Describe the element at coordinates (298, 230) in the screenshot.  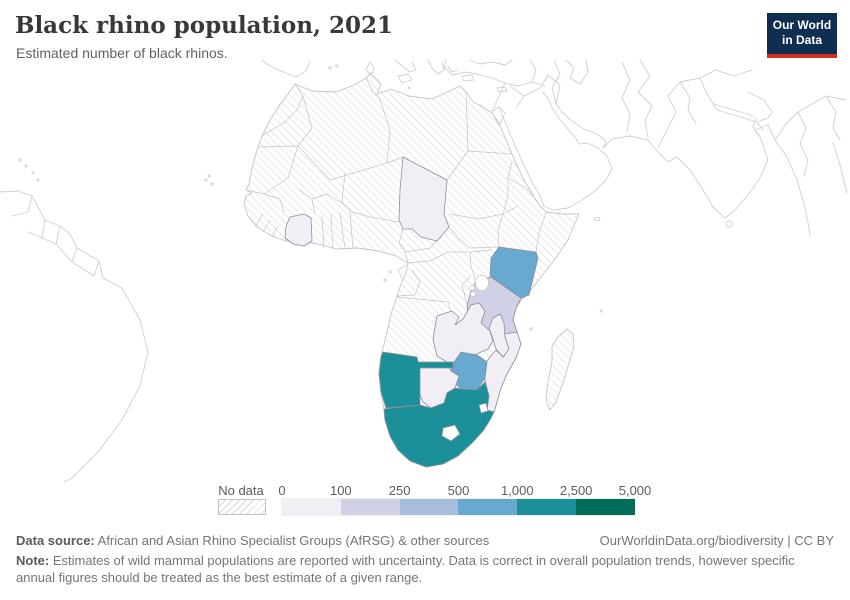
I see `country-cote-divoire` at that location.